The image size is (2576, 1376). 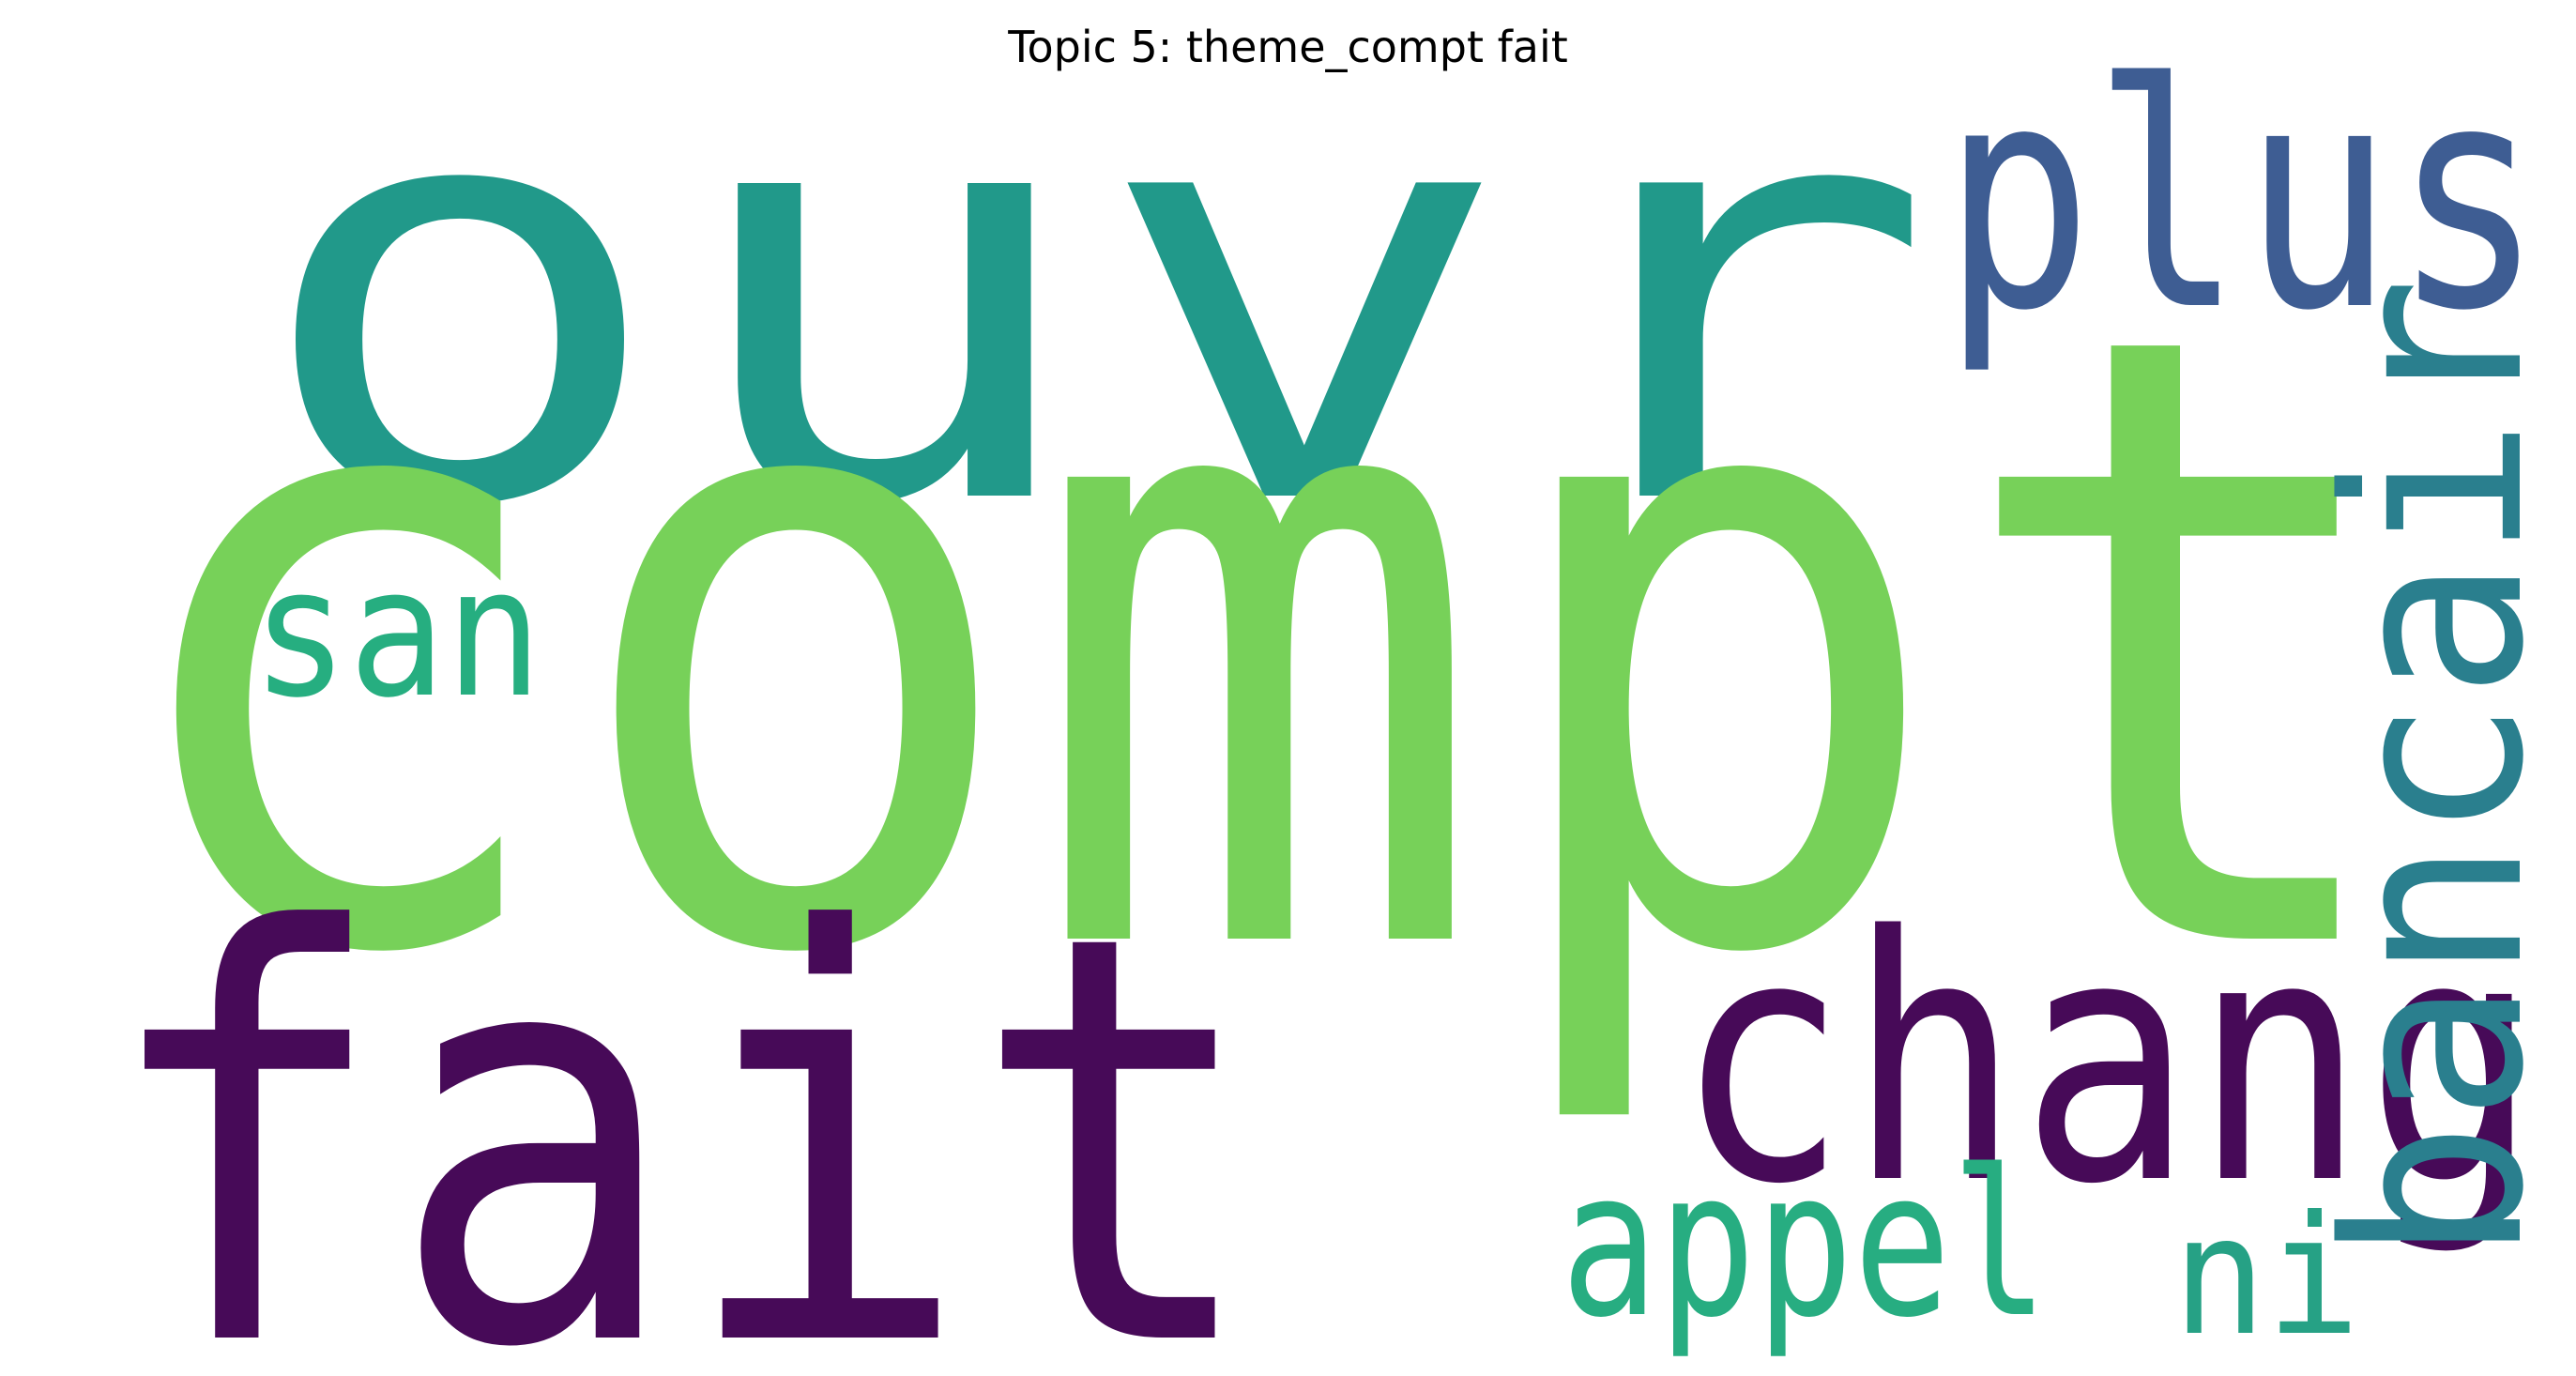 I want to click on figure-title: Topic 5: theme_compt fait, so click(x=1288, y=47).